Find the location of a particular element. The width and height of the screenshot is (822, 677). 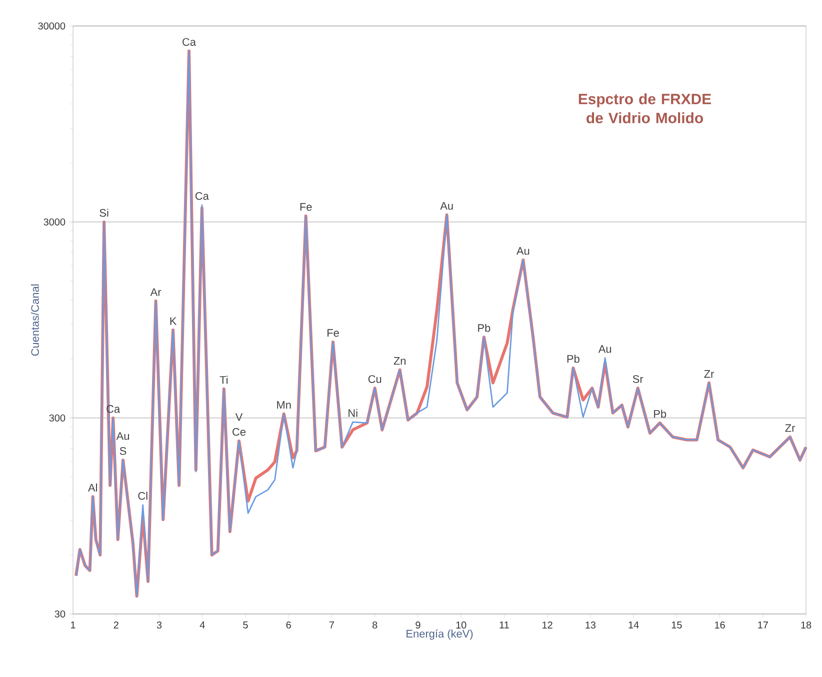

x-tick-label: 8 is located at coordinates (375, 625).